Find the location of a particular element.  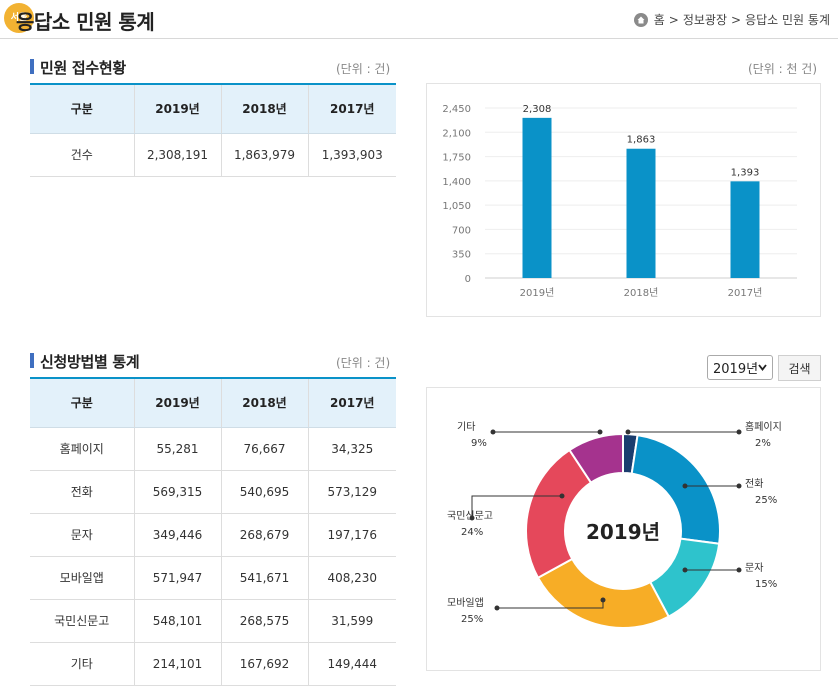

x-tick-label: 2018년 is located at coordinates (641, 293).